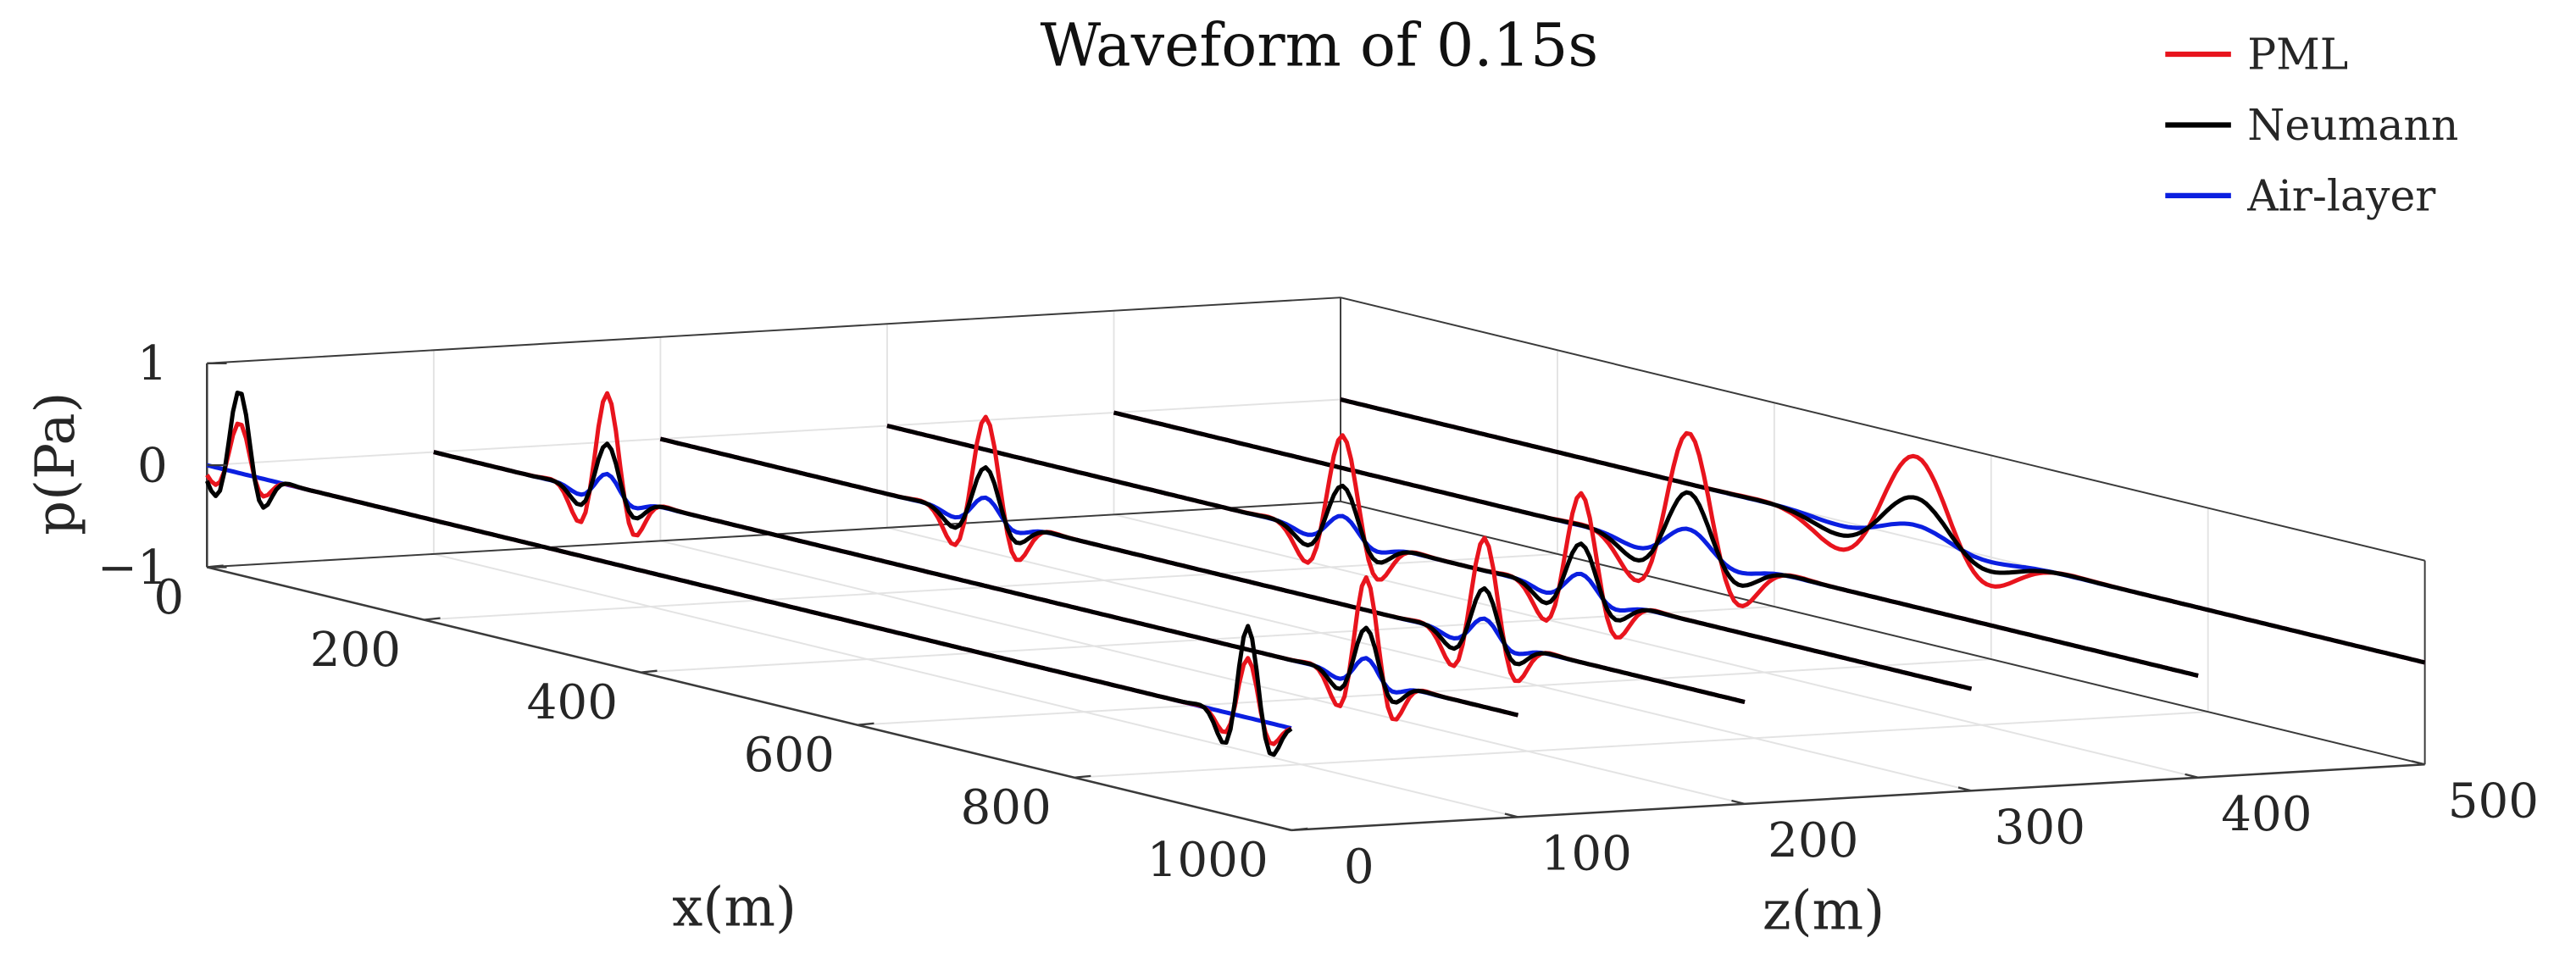  What do you see at coordinates (774, 330) in the screenshot?
I see `box-edge-top-back` at bounding box center [774, 330].